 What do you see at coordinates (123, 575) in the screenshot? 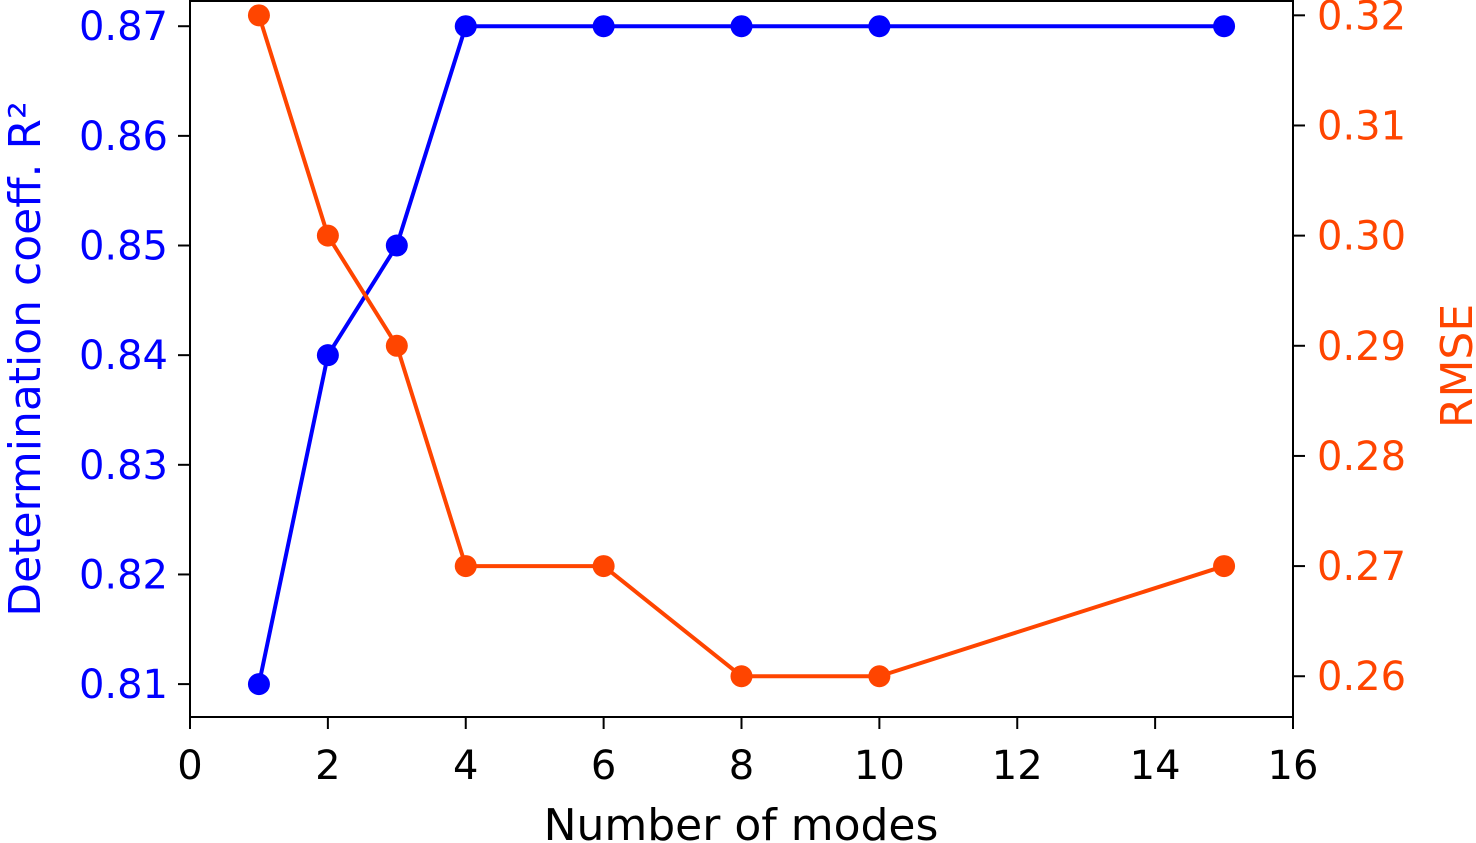
I see `left-y-tick-label: 0.82` at bounding box center [123, 575].